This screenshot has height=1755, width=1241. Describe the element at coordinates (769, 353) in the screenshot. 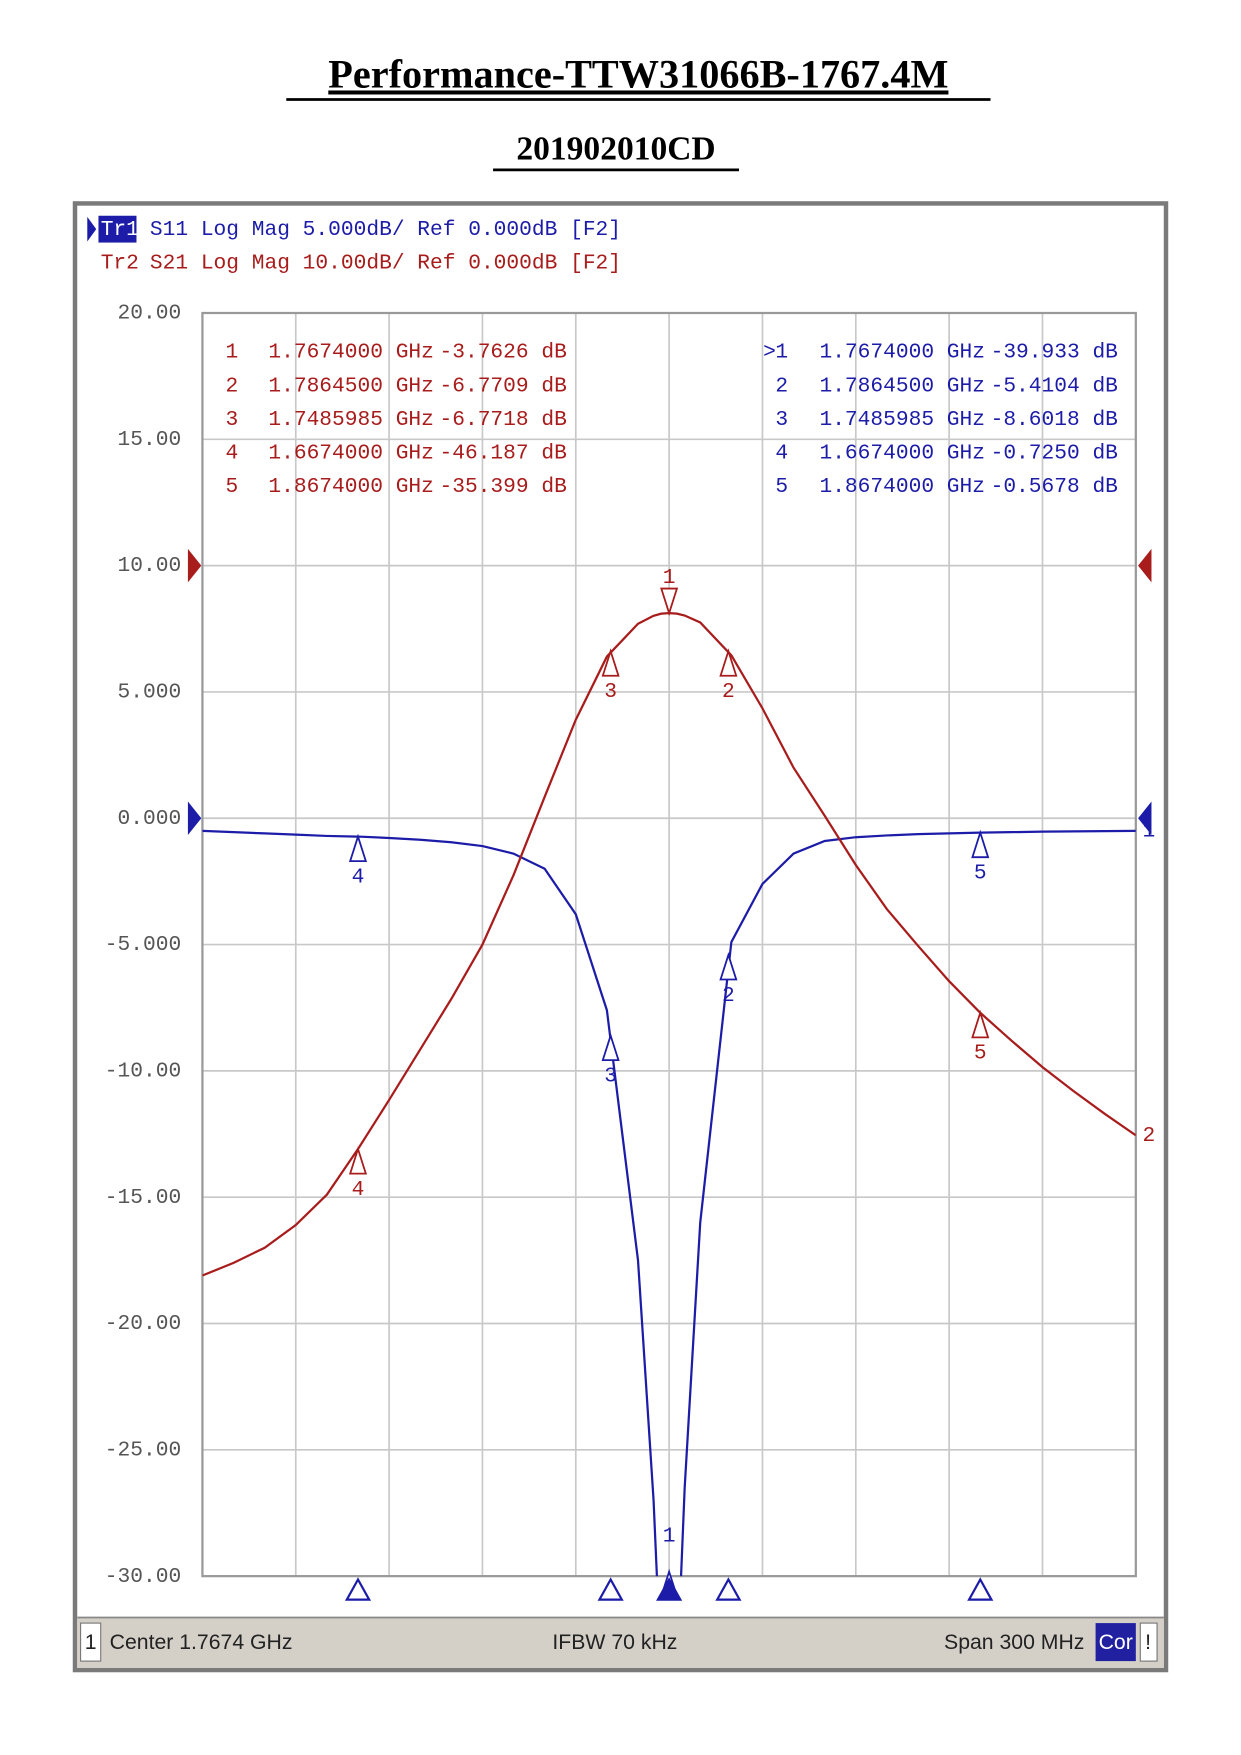

I see `active-marker-symbol: >` at that location.